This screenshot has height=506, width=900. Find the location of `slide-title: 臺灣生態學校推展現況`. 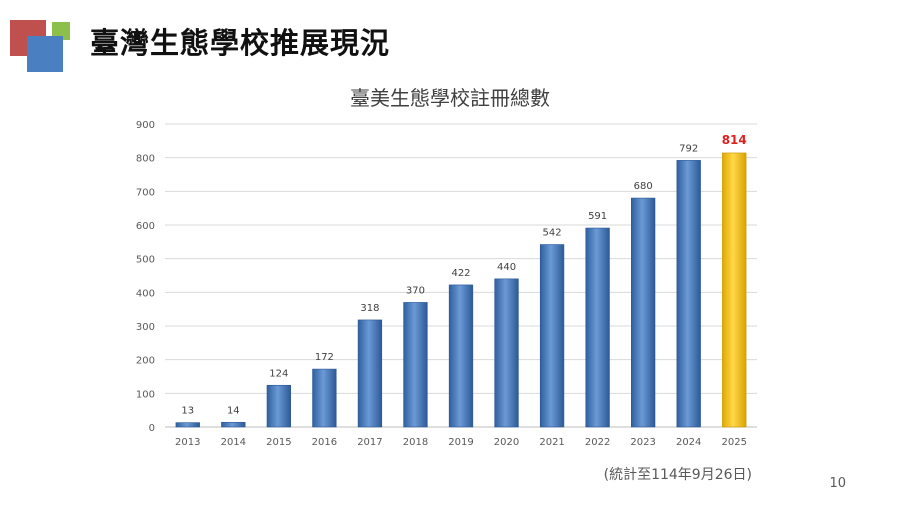

slide-title: 臺灣生態學校推展現況 is located at coordinates (240, 43).